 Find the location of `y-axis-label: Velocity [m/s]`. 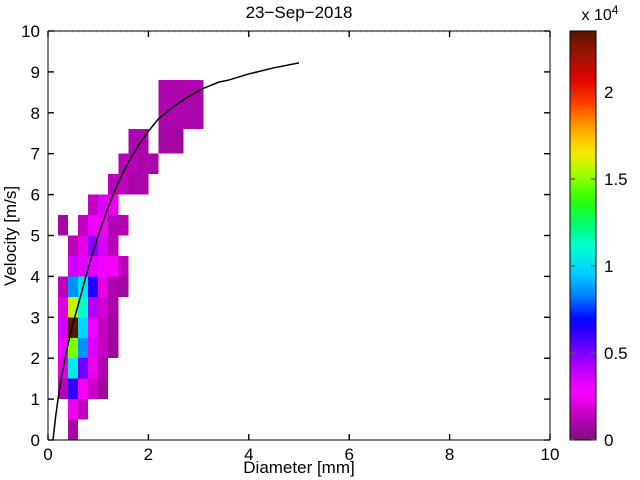

y-axis-label: Velocity [m/s] is located at coordinates (10, 236).